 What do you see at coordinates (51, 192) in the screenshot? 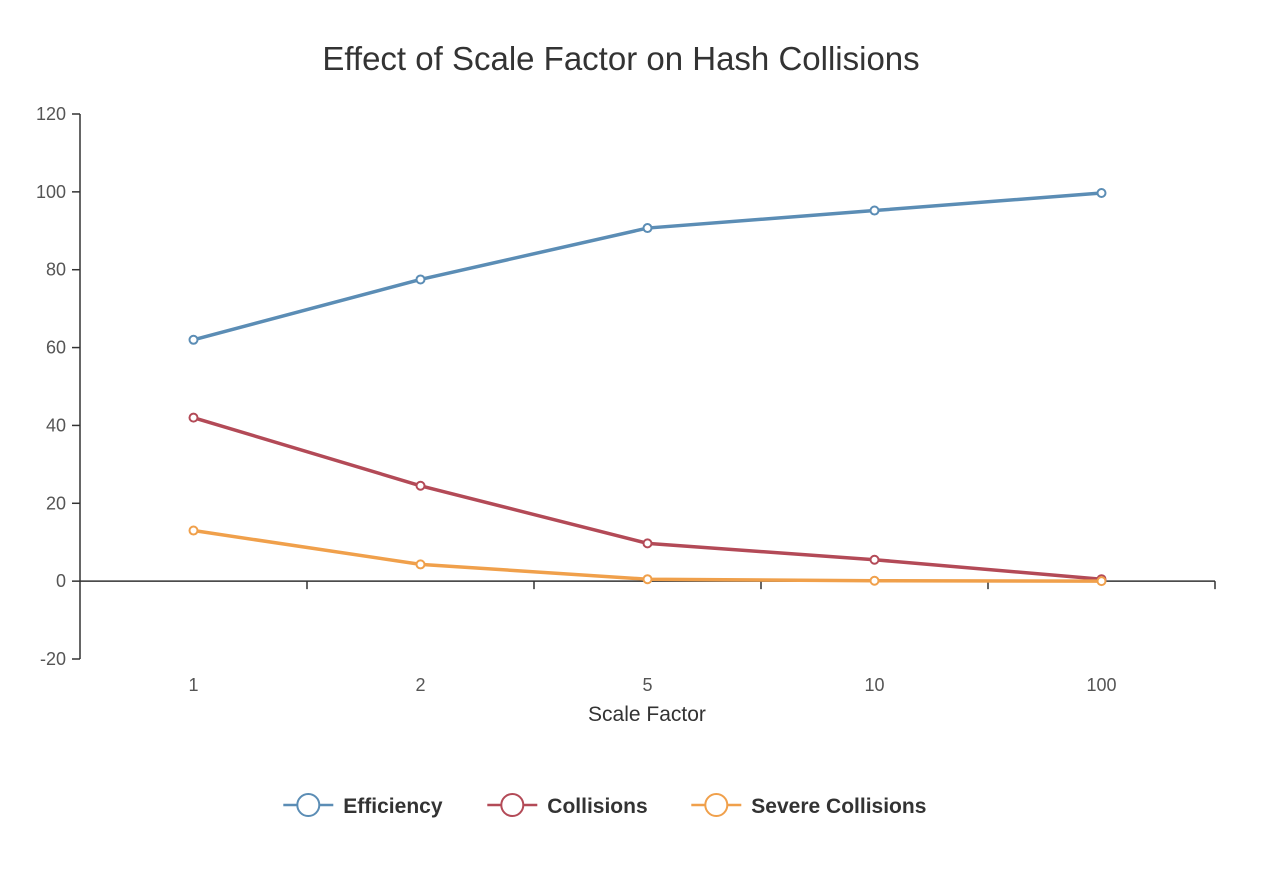
I see `y-tick-label: 100` at bounding box center [51, 192].